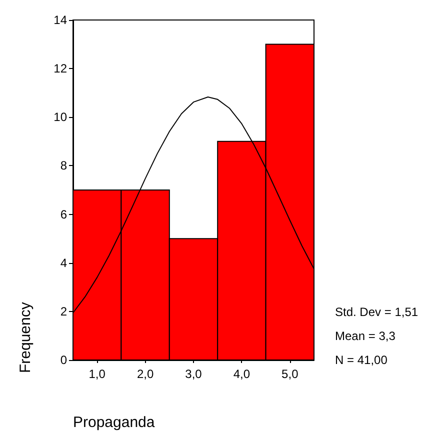  Describe the element at coordinates (64, 165) in the screenshot. I see `y-tick-label: 8` at that location.